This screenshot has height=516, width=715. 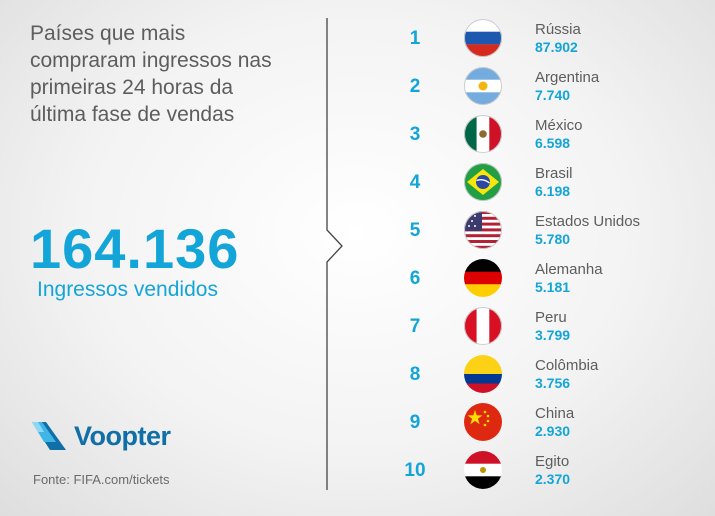 What do you see at coordinates (553, 335) in the screenshot?
I see `ticket-count: 3.799` at bounding box center [553, 335].